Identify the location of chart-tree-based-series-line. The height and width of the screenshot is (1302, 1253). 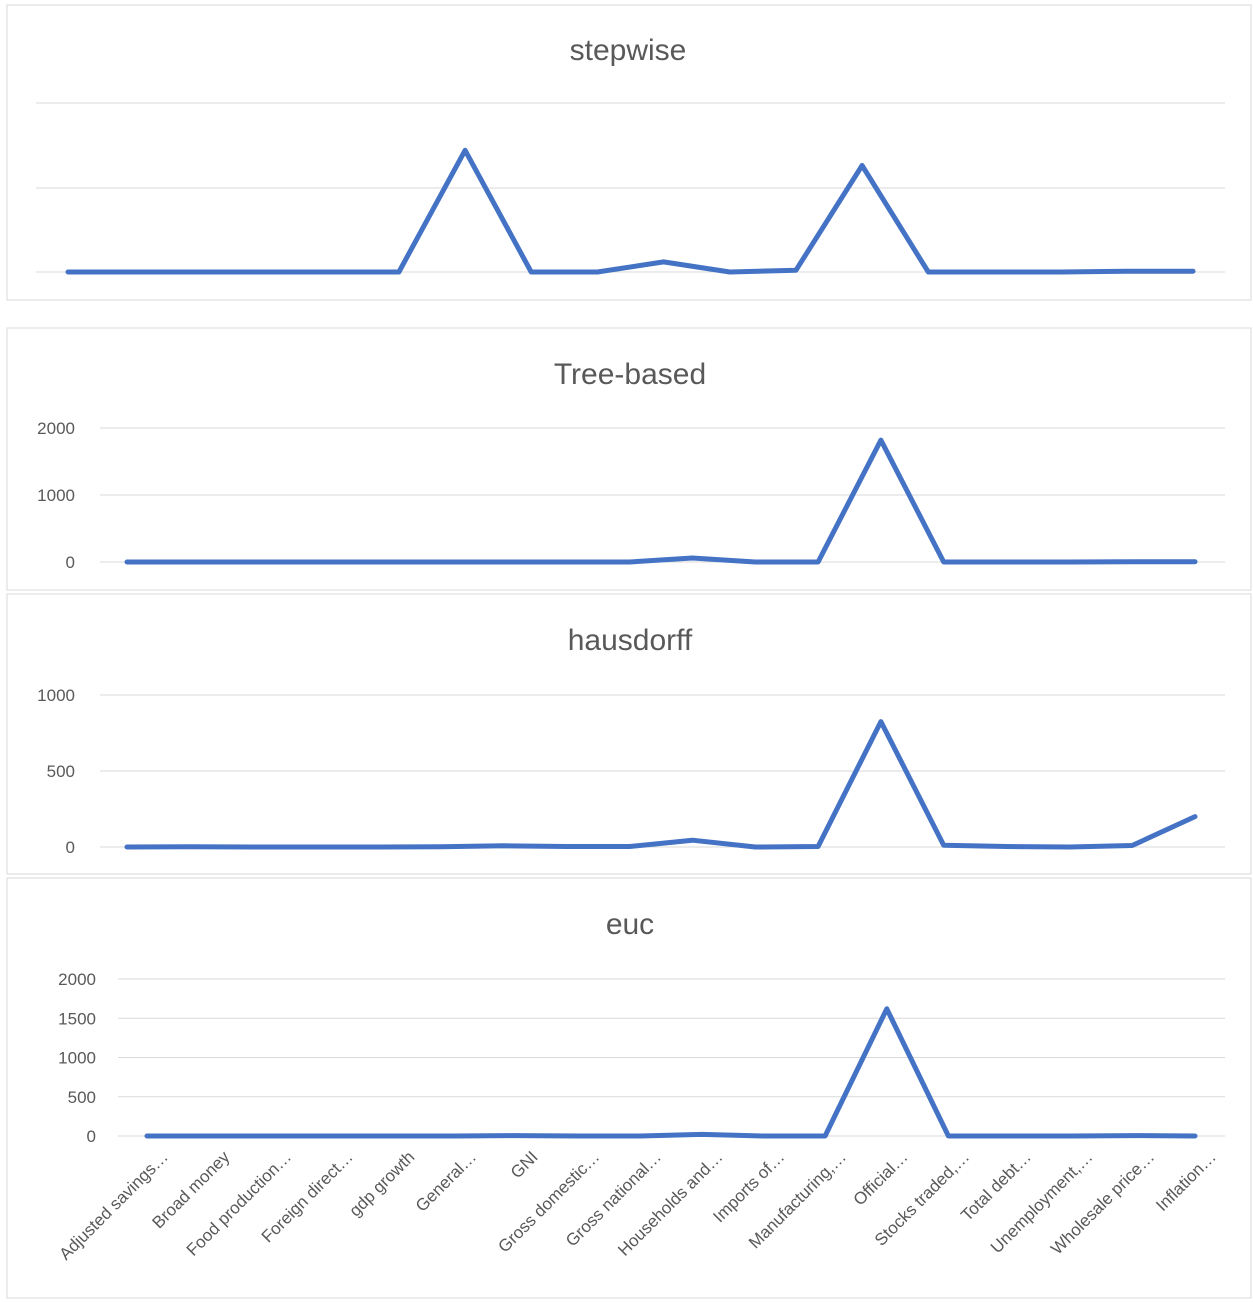
(661, 501).